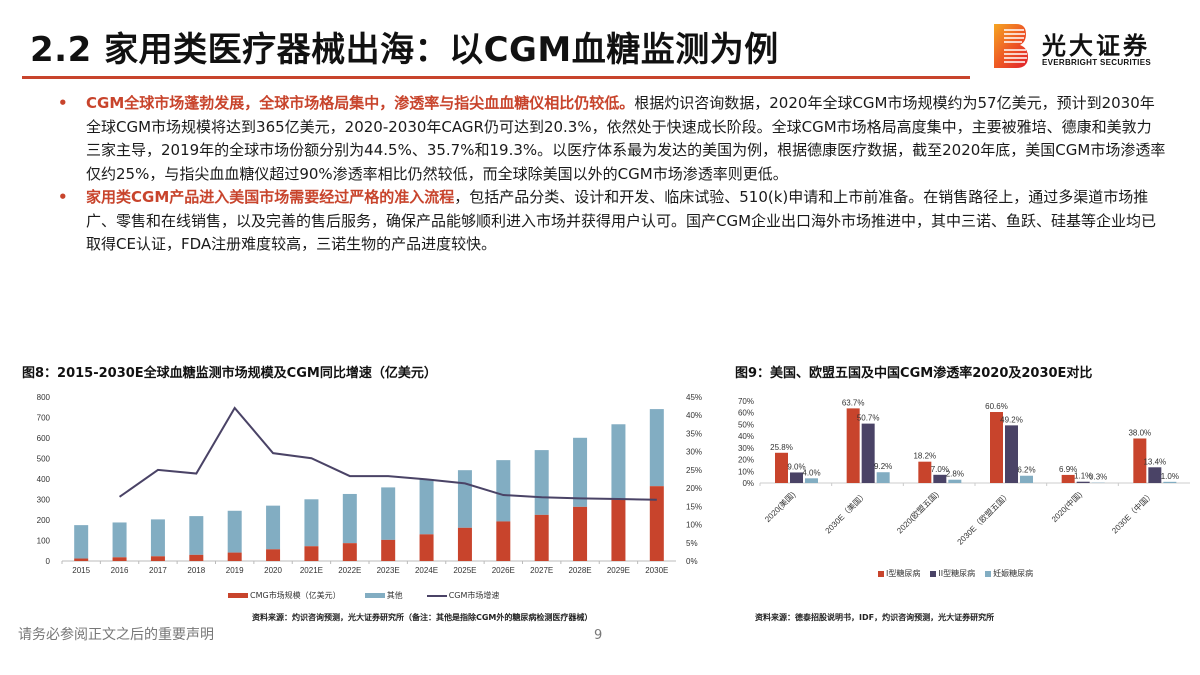 The width and height of the screenshot is (1200, 675). What do you see at coordinates (1098, 477) in the screenshot?
I see `data-label: 0.3%` at bounding box center [1098, 477].